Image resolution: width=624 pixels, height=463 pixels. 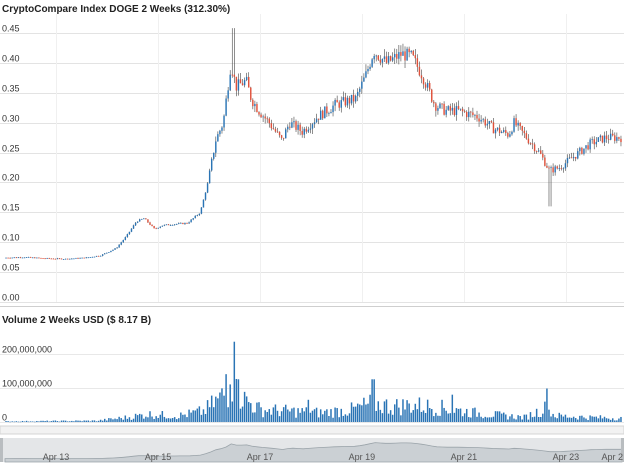 What do you see at coordinates (312, 430) in the screenshot?
I see `navigator-top-track` at bounding box center [312, 430].